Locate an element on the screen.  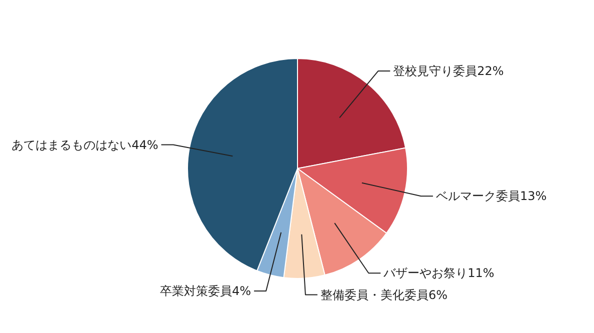
slice-label: 登校見守り委員22% is located at coordinates (448, 71).